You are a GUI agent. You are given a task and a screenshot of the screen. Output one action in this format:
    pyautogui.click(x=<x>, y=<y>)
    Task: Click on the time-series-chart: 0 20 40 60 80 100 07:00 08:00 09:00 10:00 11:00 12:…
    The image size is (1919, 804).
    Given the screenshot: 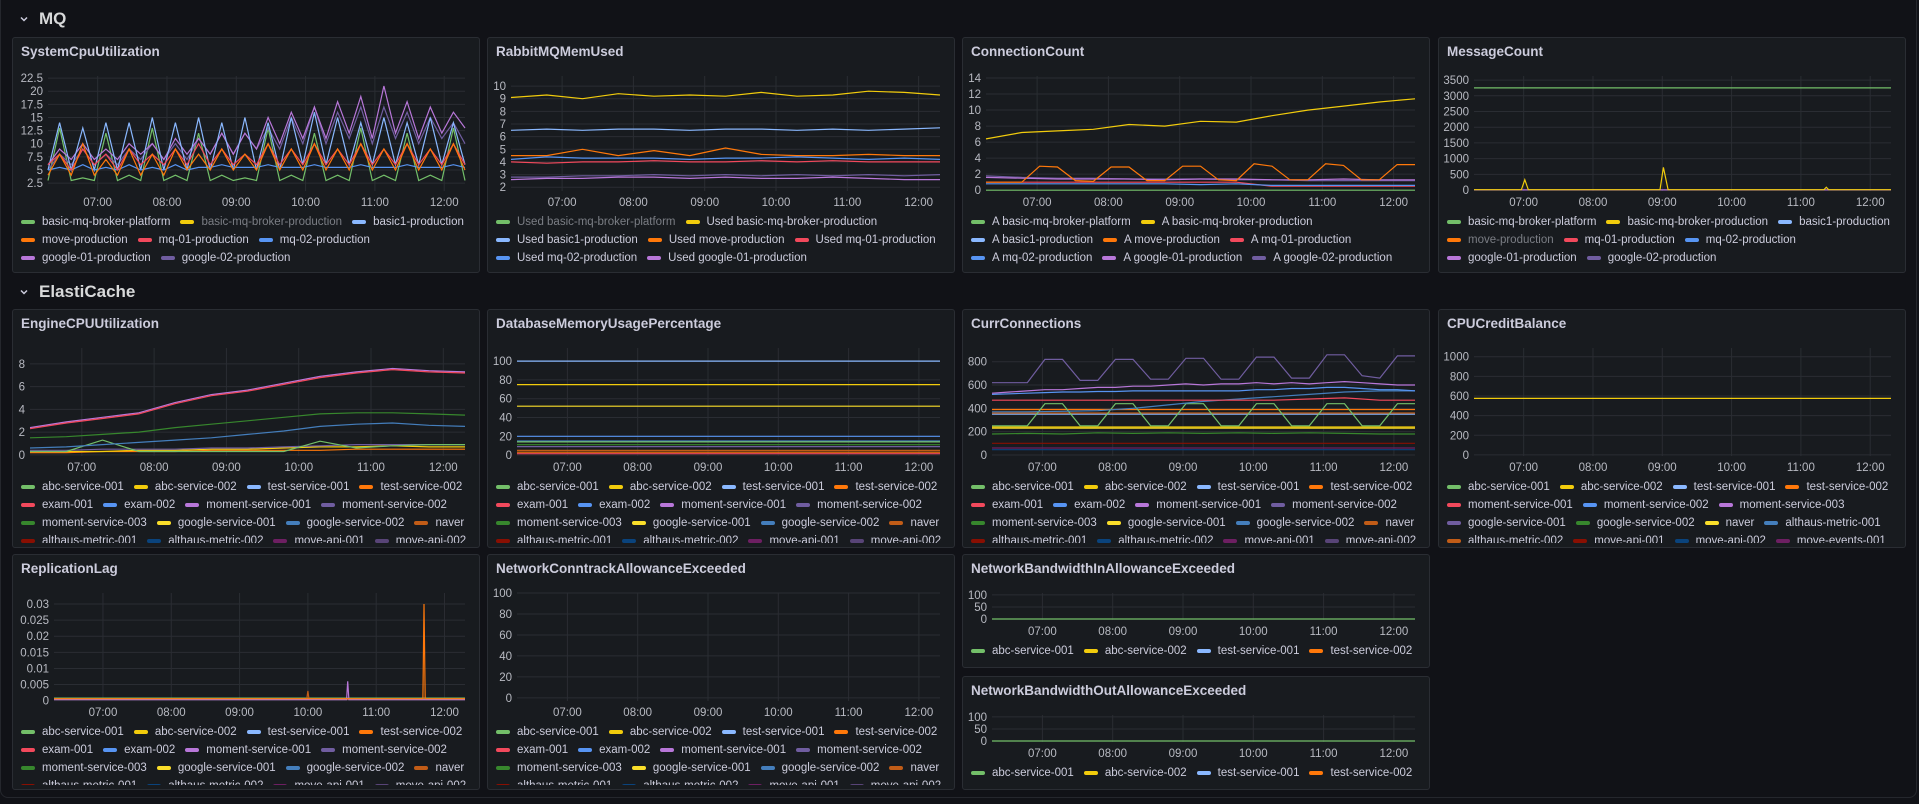 What is the action you would take?
    pyautogui.click(x=721, y=410)
    